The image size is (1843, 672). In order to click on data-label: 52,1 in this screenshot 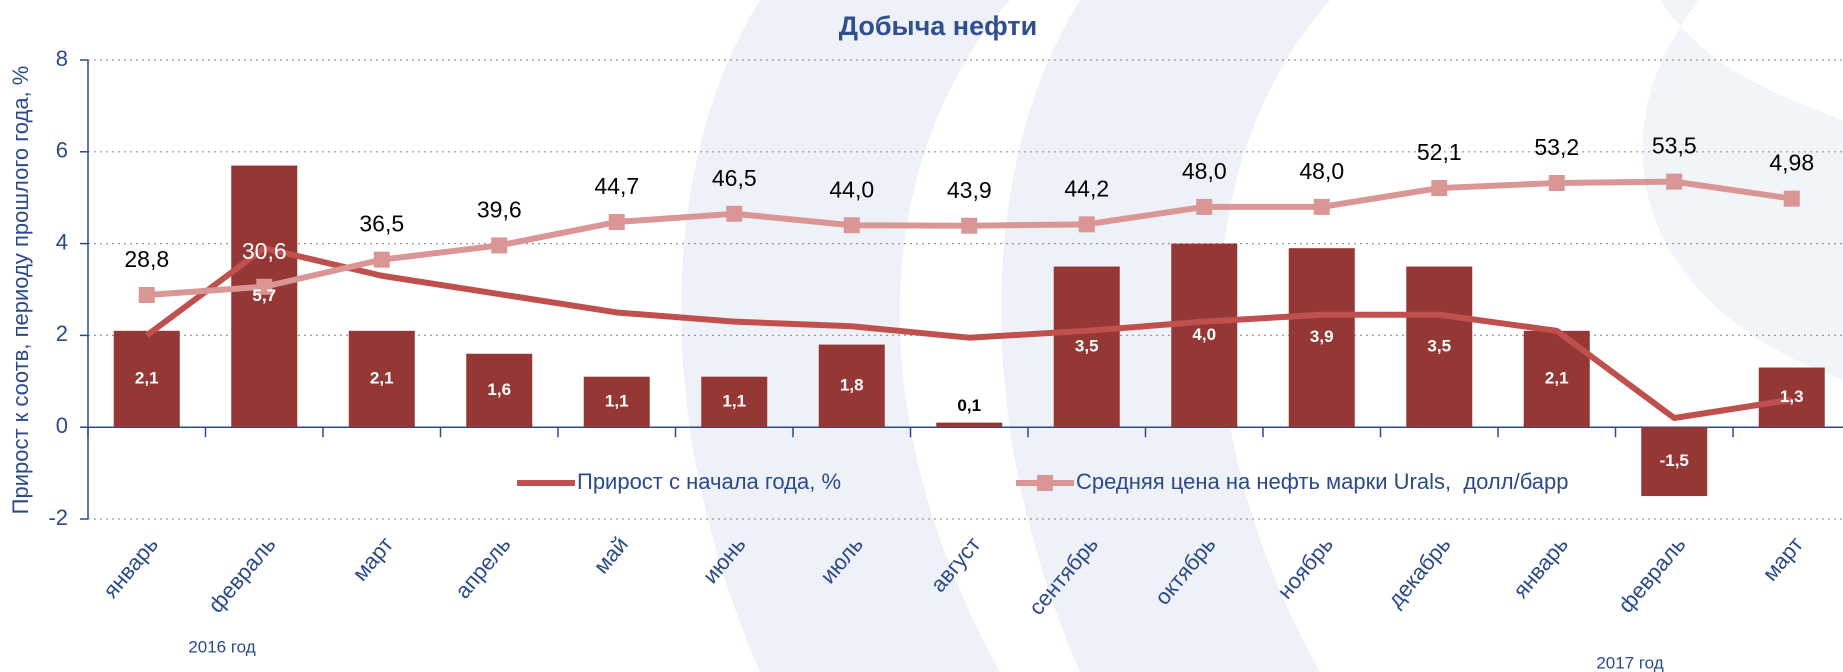, I will do `click(1439, 152)`.